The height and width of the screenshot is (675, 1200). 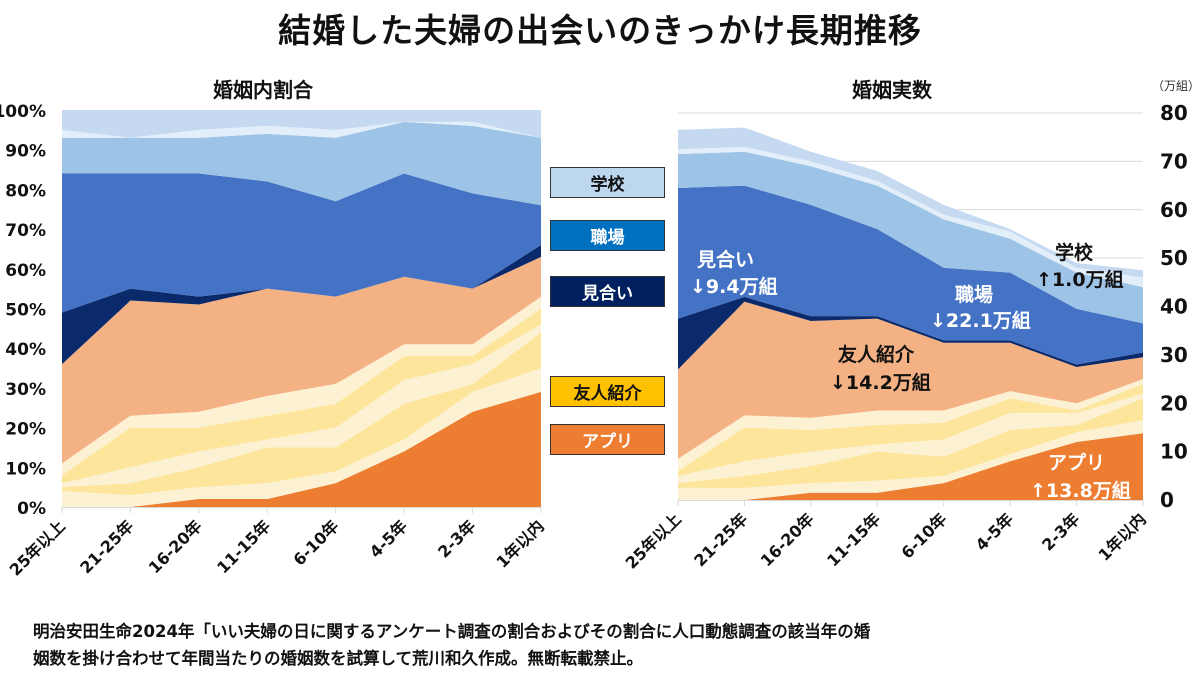 I want to click on y-tick-label: 20%, so click(x=25, y=430).